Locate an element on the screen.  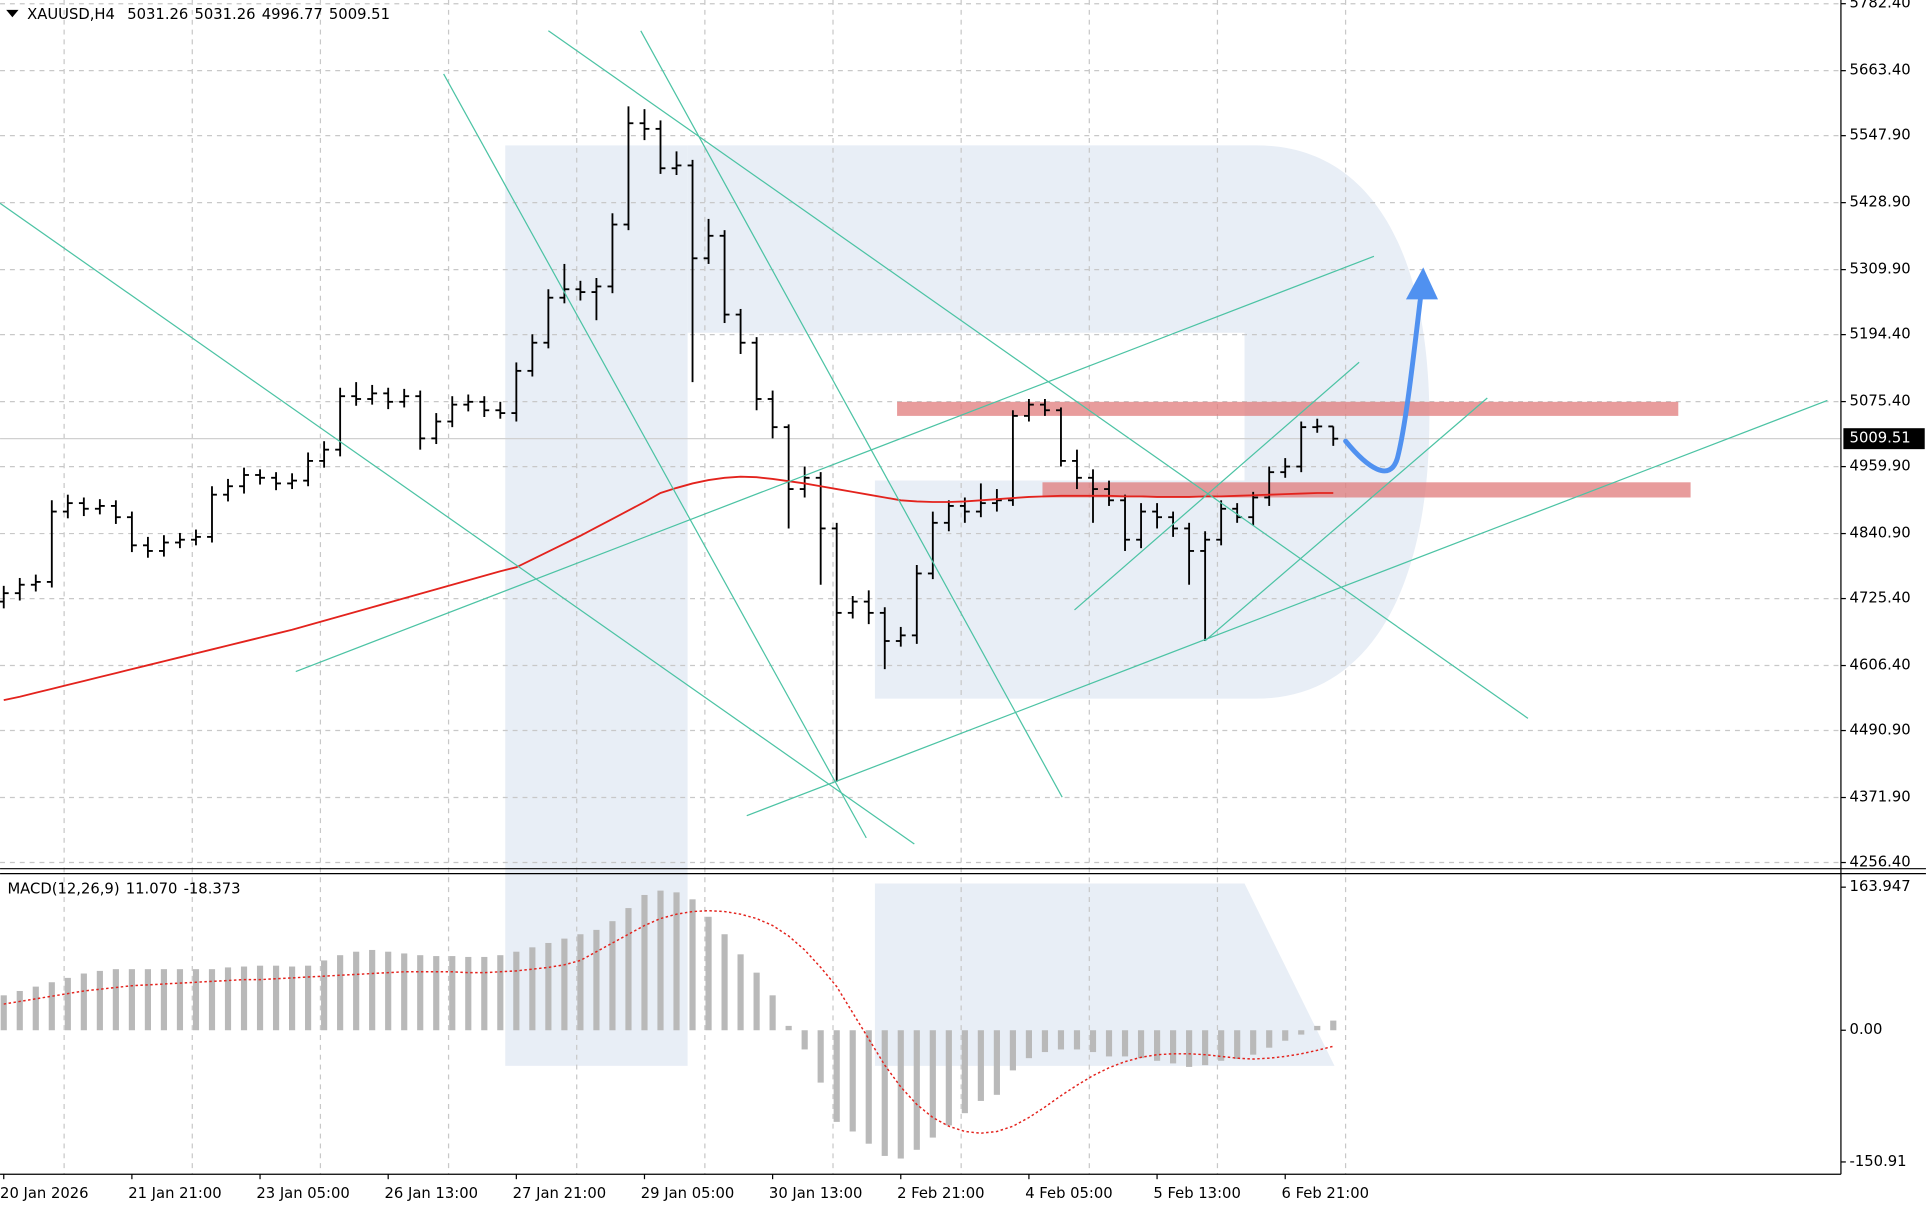
y-tick-label: 4371.90 is located at coordinates (1880, 797).